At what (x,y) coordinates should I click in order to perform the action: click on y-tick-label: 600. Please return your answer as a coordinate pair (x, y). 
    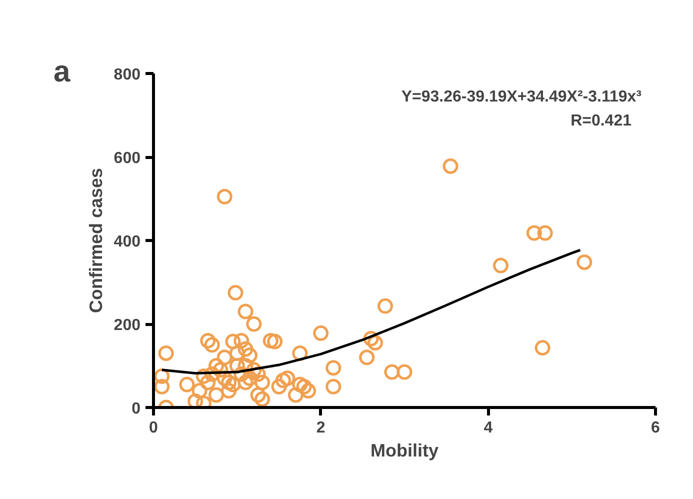
    Looking at the image, I should click on (127, 158).